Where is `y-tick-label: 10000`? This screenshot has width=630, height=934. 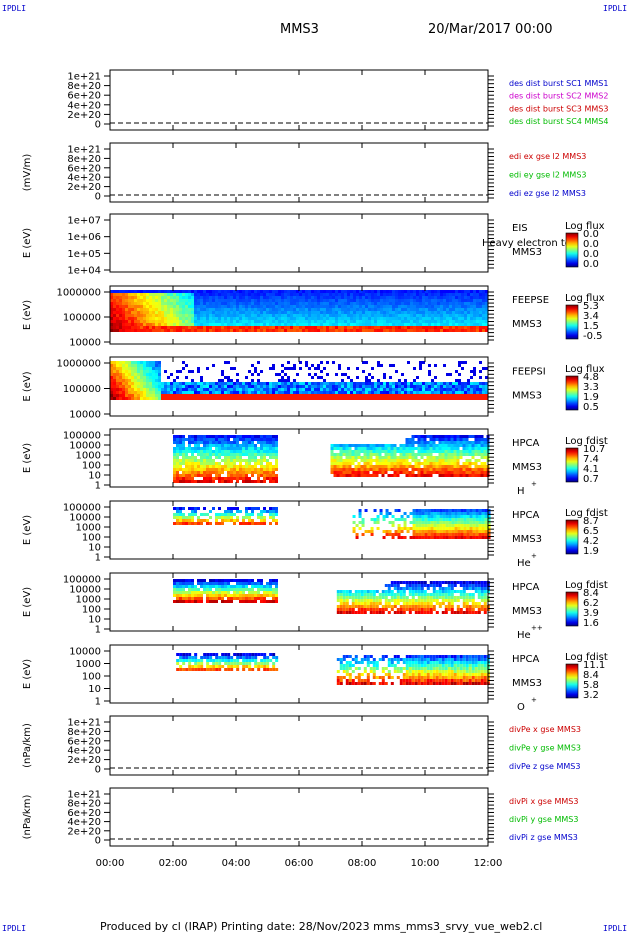 y-tick-label: 10000 is located at coordinates (85, 415).